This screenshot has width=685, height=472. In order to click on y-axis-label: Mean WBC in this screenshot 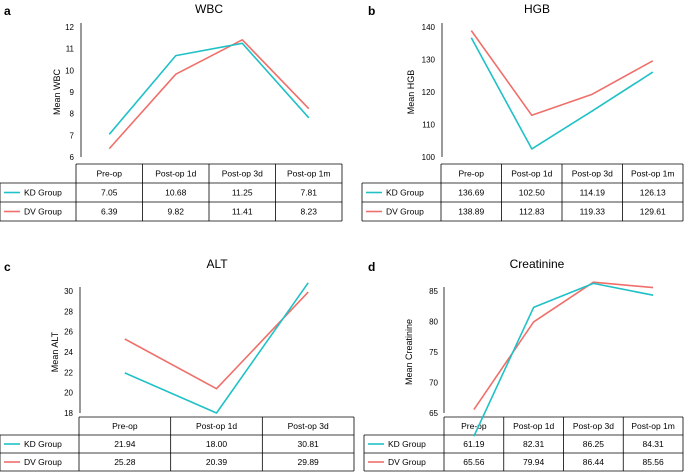, I will do `click(57, 91)`.